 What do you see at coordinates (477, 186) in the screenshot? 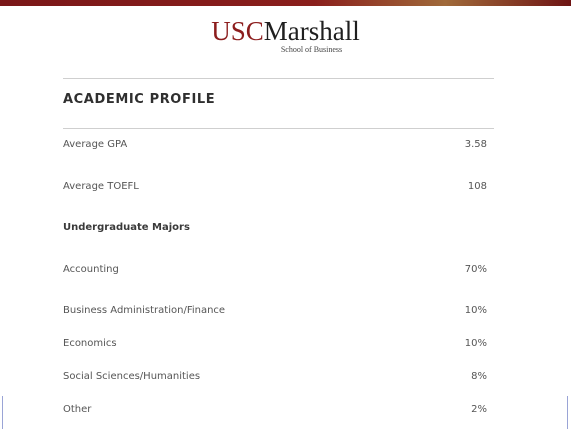
I see `stat-value: 108` at bounding box center [477, 186].